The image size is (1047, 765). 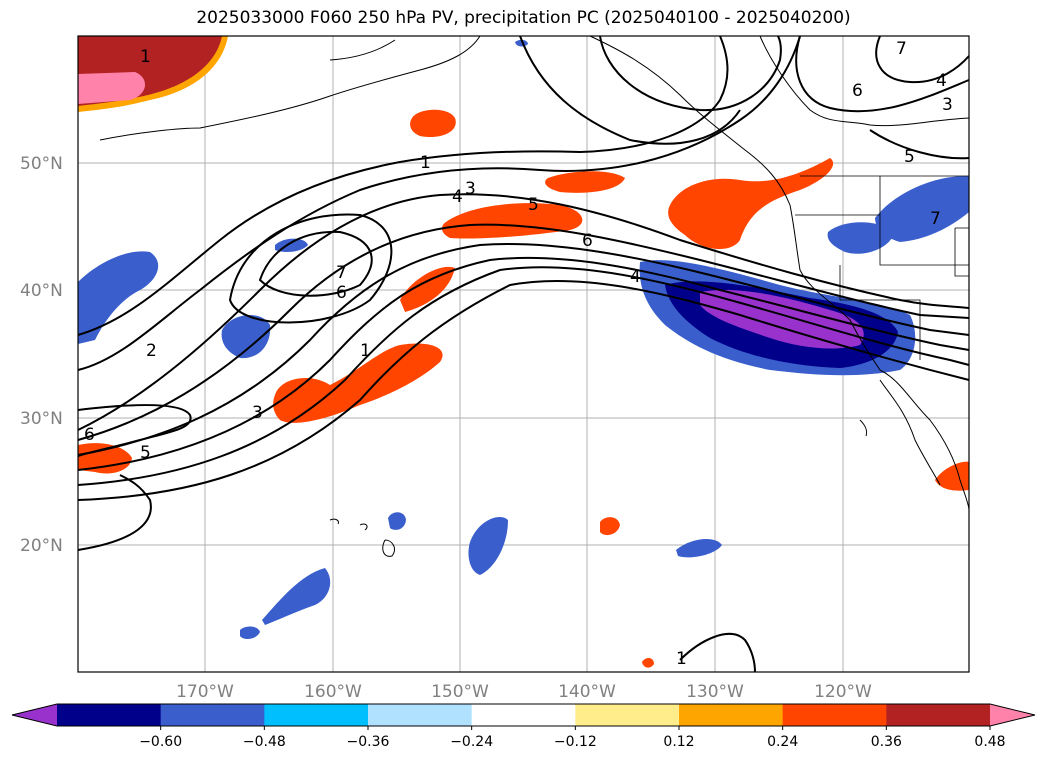 I want to click on contour-label: 2, so click(x=151, y=351).